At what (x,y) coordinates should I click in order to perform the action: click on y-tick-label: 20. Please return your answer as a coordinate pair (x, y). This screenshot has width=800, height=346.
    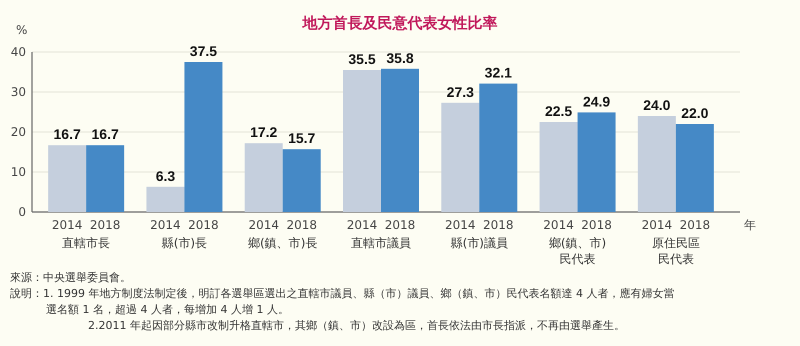
    Looking at the image, I should click on (18, 132).